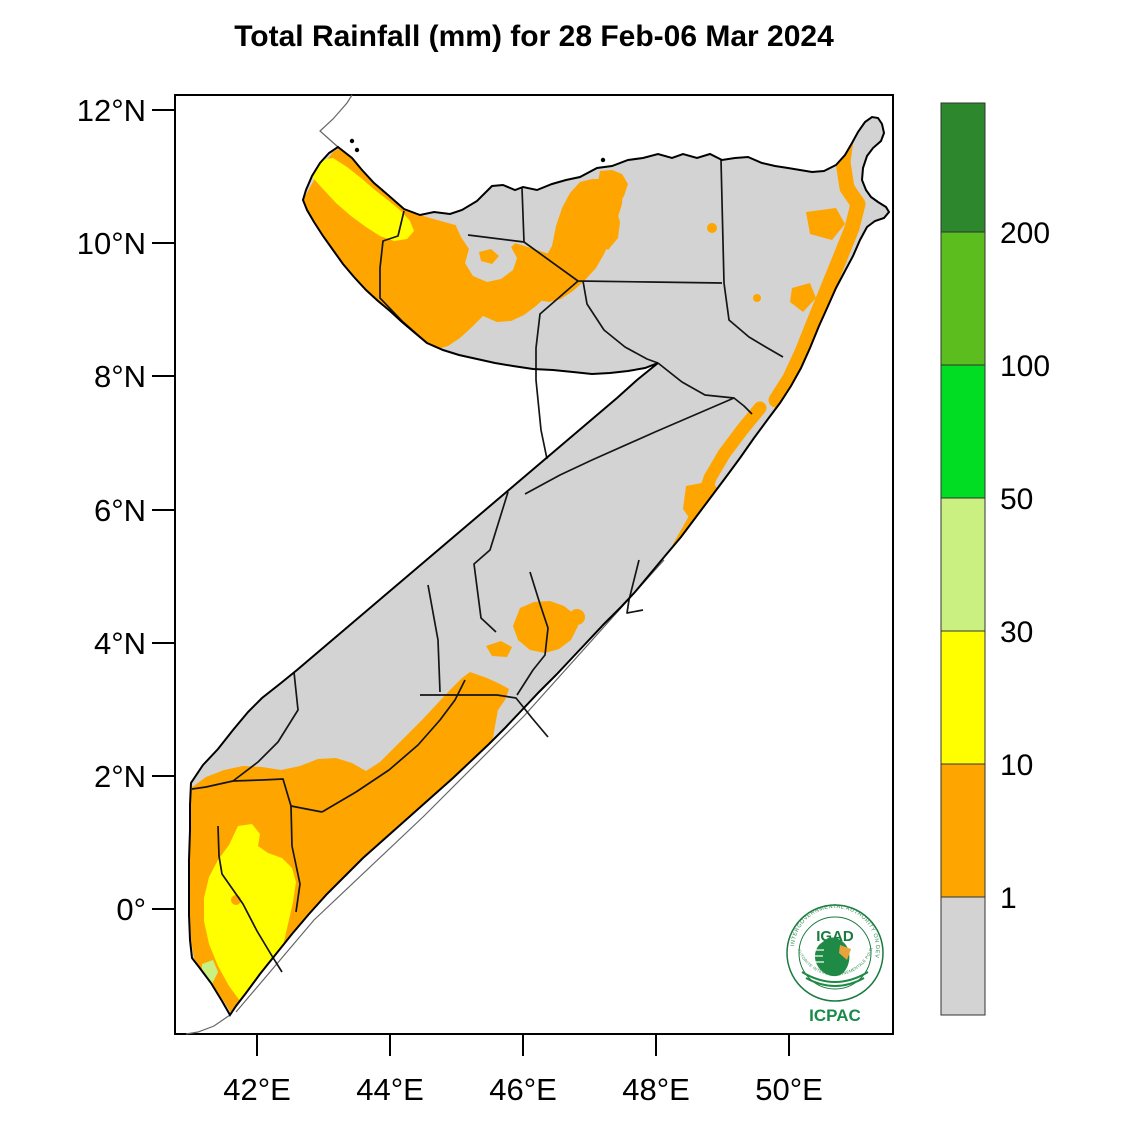 This screenshot has width=1125, height=1125. Describe the element at coordinates (390, 1089) in the screenshot. I see `lon-label: 44°E` at that location.